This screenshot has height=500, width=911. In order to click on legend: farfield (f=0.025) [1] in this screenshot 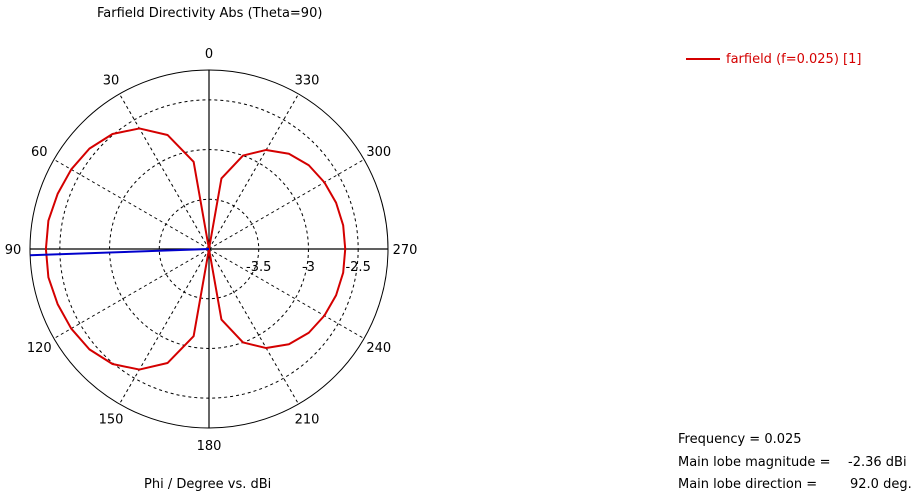, I will do `click(773, 59)`.